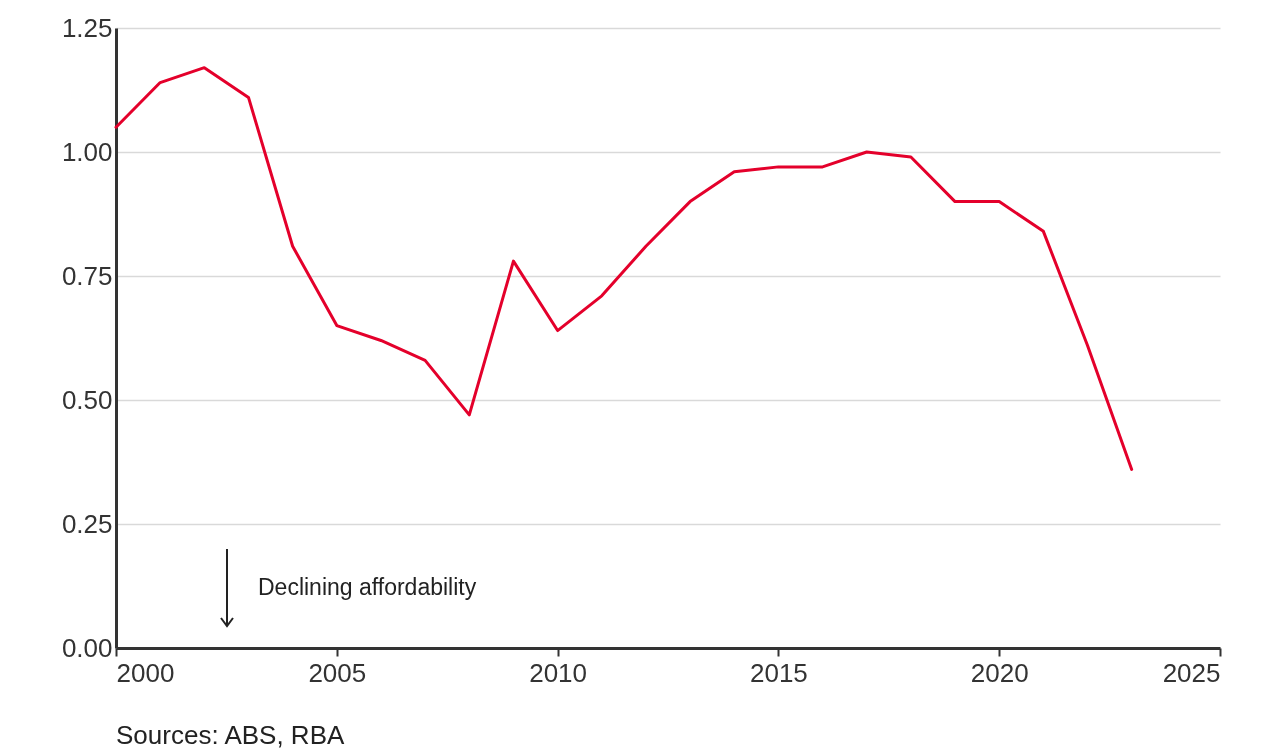 The width and height of the screenshot is (1263, 755). What do you see at coordinates (230, 735) in the screenshot?
I see `source-note: Sources: ABS, RBA` at bounding box center [230, 735].